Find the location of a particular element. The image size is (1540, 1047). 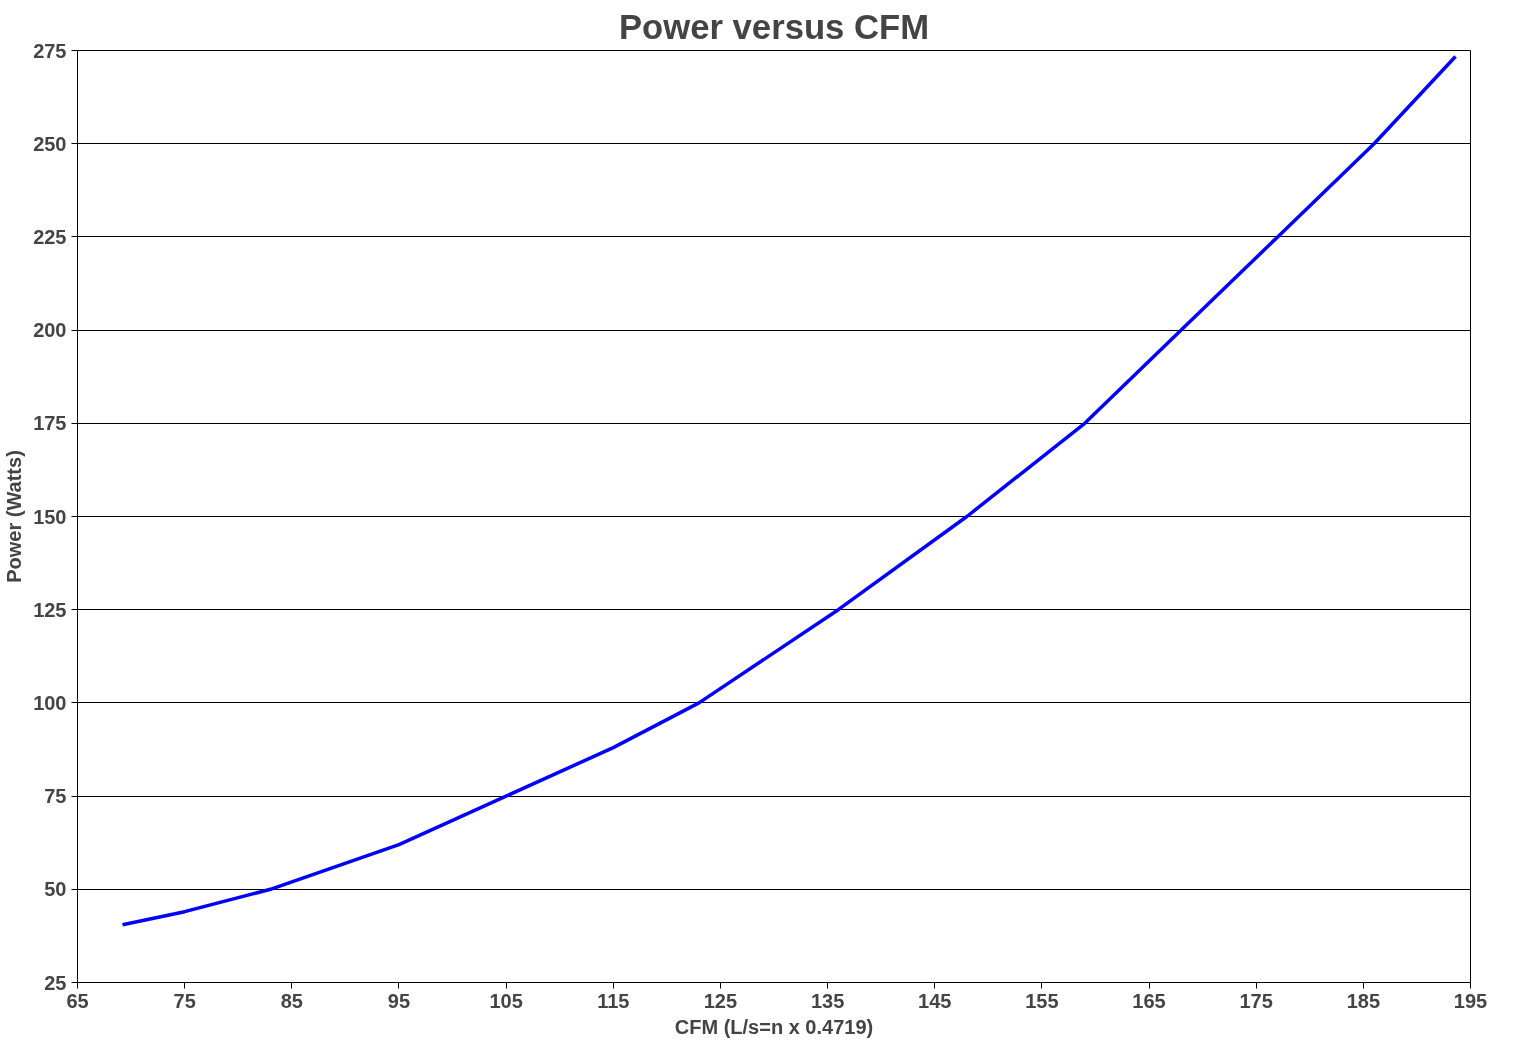

y-tick-label: 275 is located at coordinates (50, 50).